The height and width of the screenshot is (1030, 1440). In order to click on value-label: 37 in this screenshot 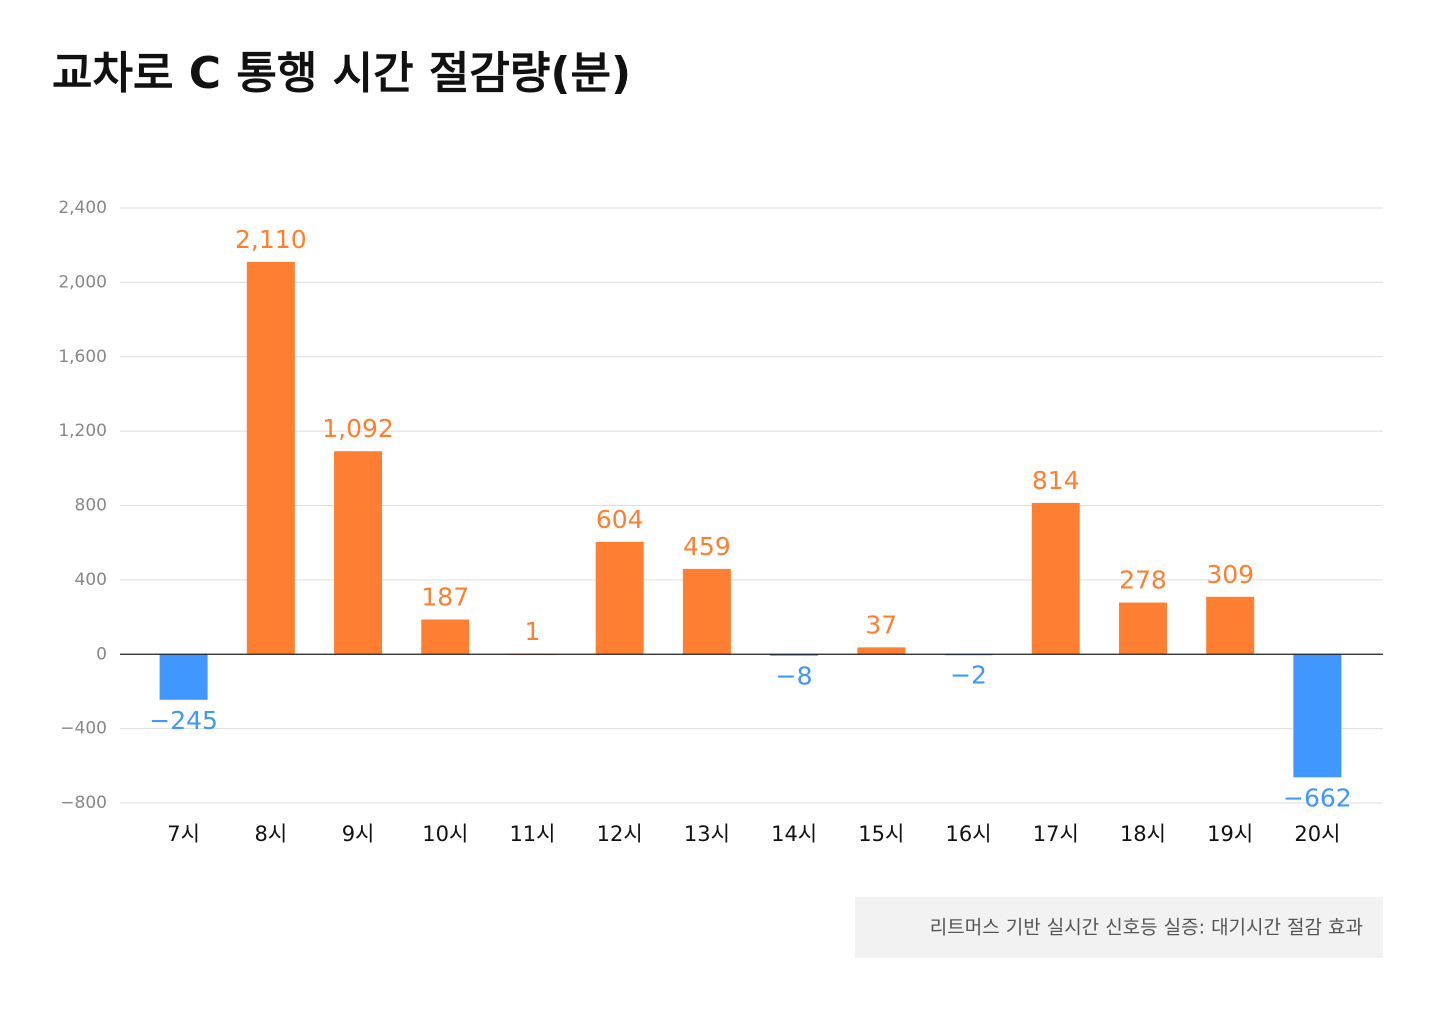, I will do `click(881, 624)`.